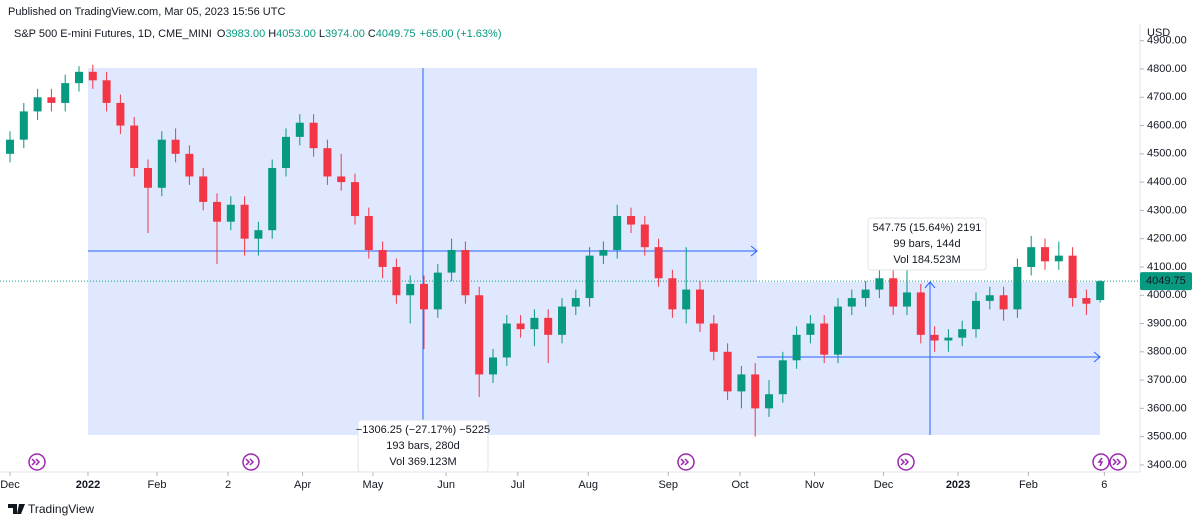 The width and height of the screenshot is (1200, 525). What do you see at coordinates (373, 485) in the screenshot?
I see `x-tick-label: May` at bounding box center [373, 485].